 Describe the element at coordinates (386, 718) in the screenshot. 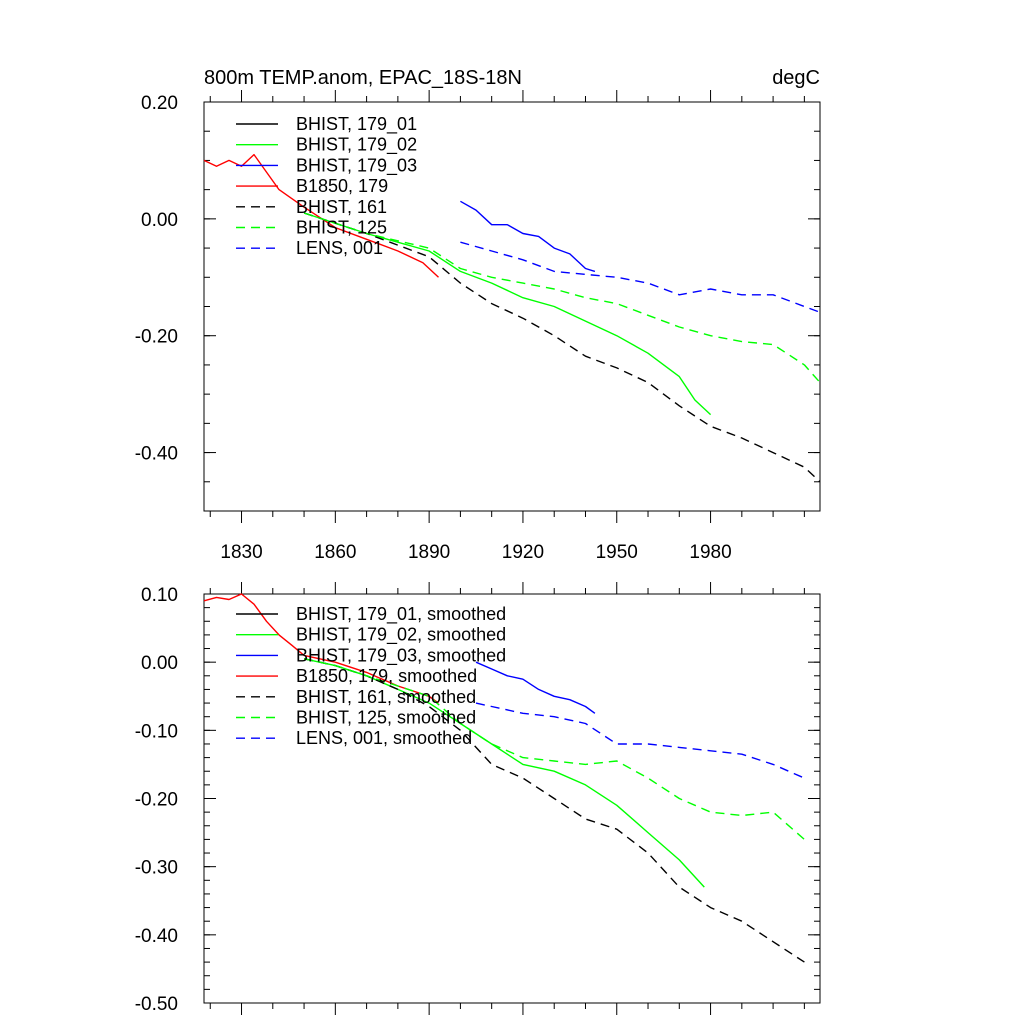

I see `legend-label: BHIST, 125, smoothed` at that location.